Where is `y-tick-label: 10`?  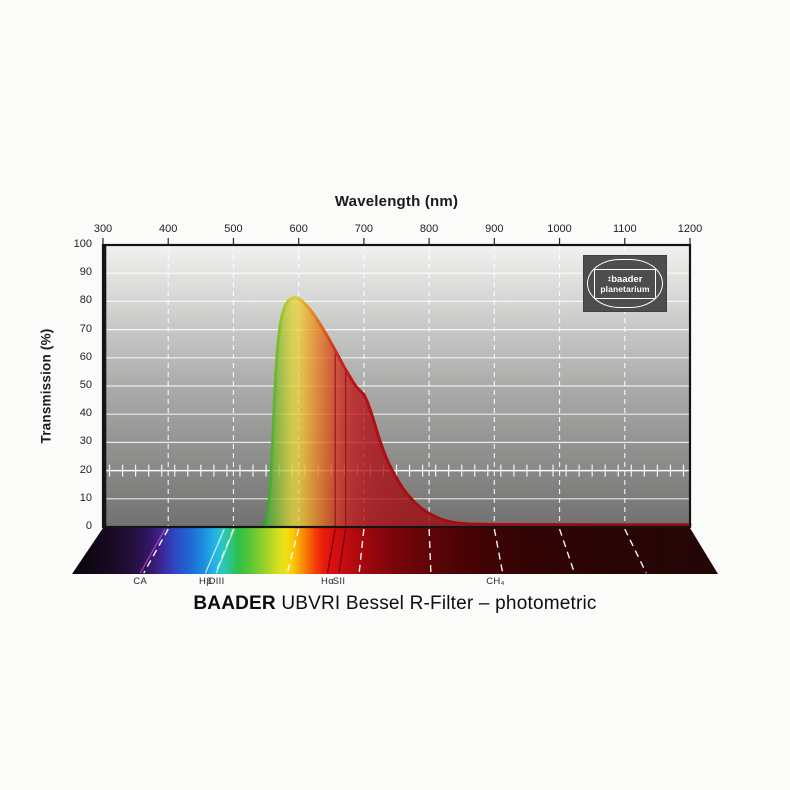
y-tick-label: 10 is located at coordinates (85, 497).